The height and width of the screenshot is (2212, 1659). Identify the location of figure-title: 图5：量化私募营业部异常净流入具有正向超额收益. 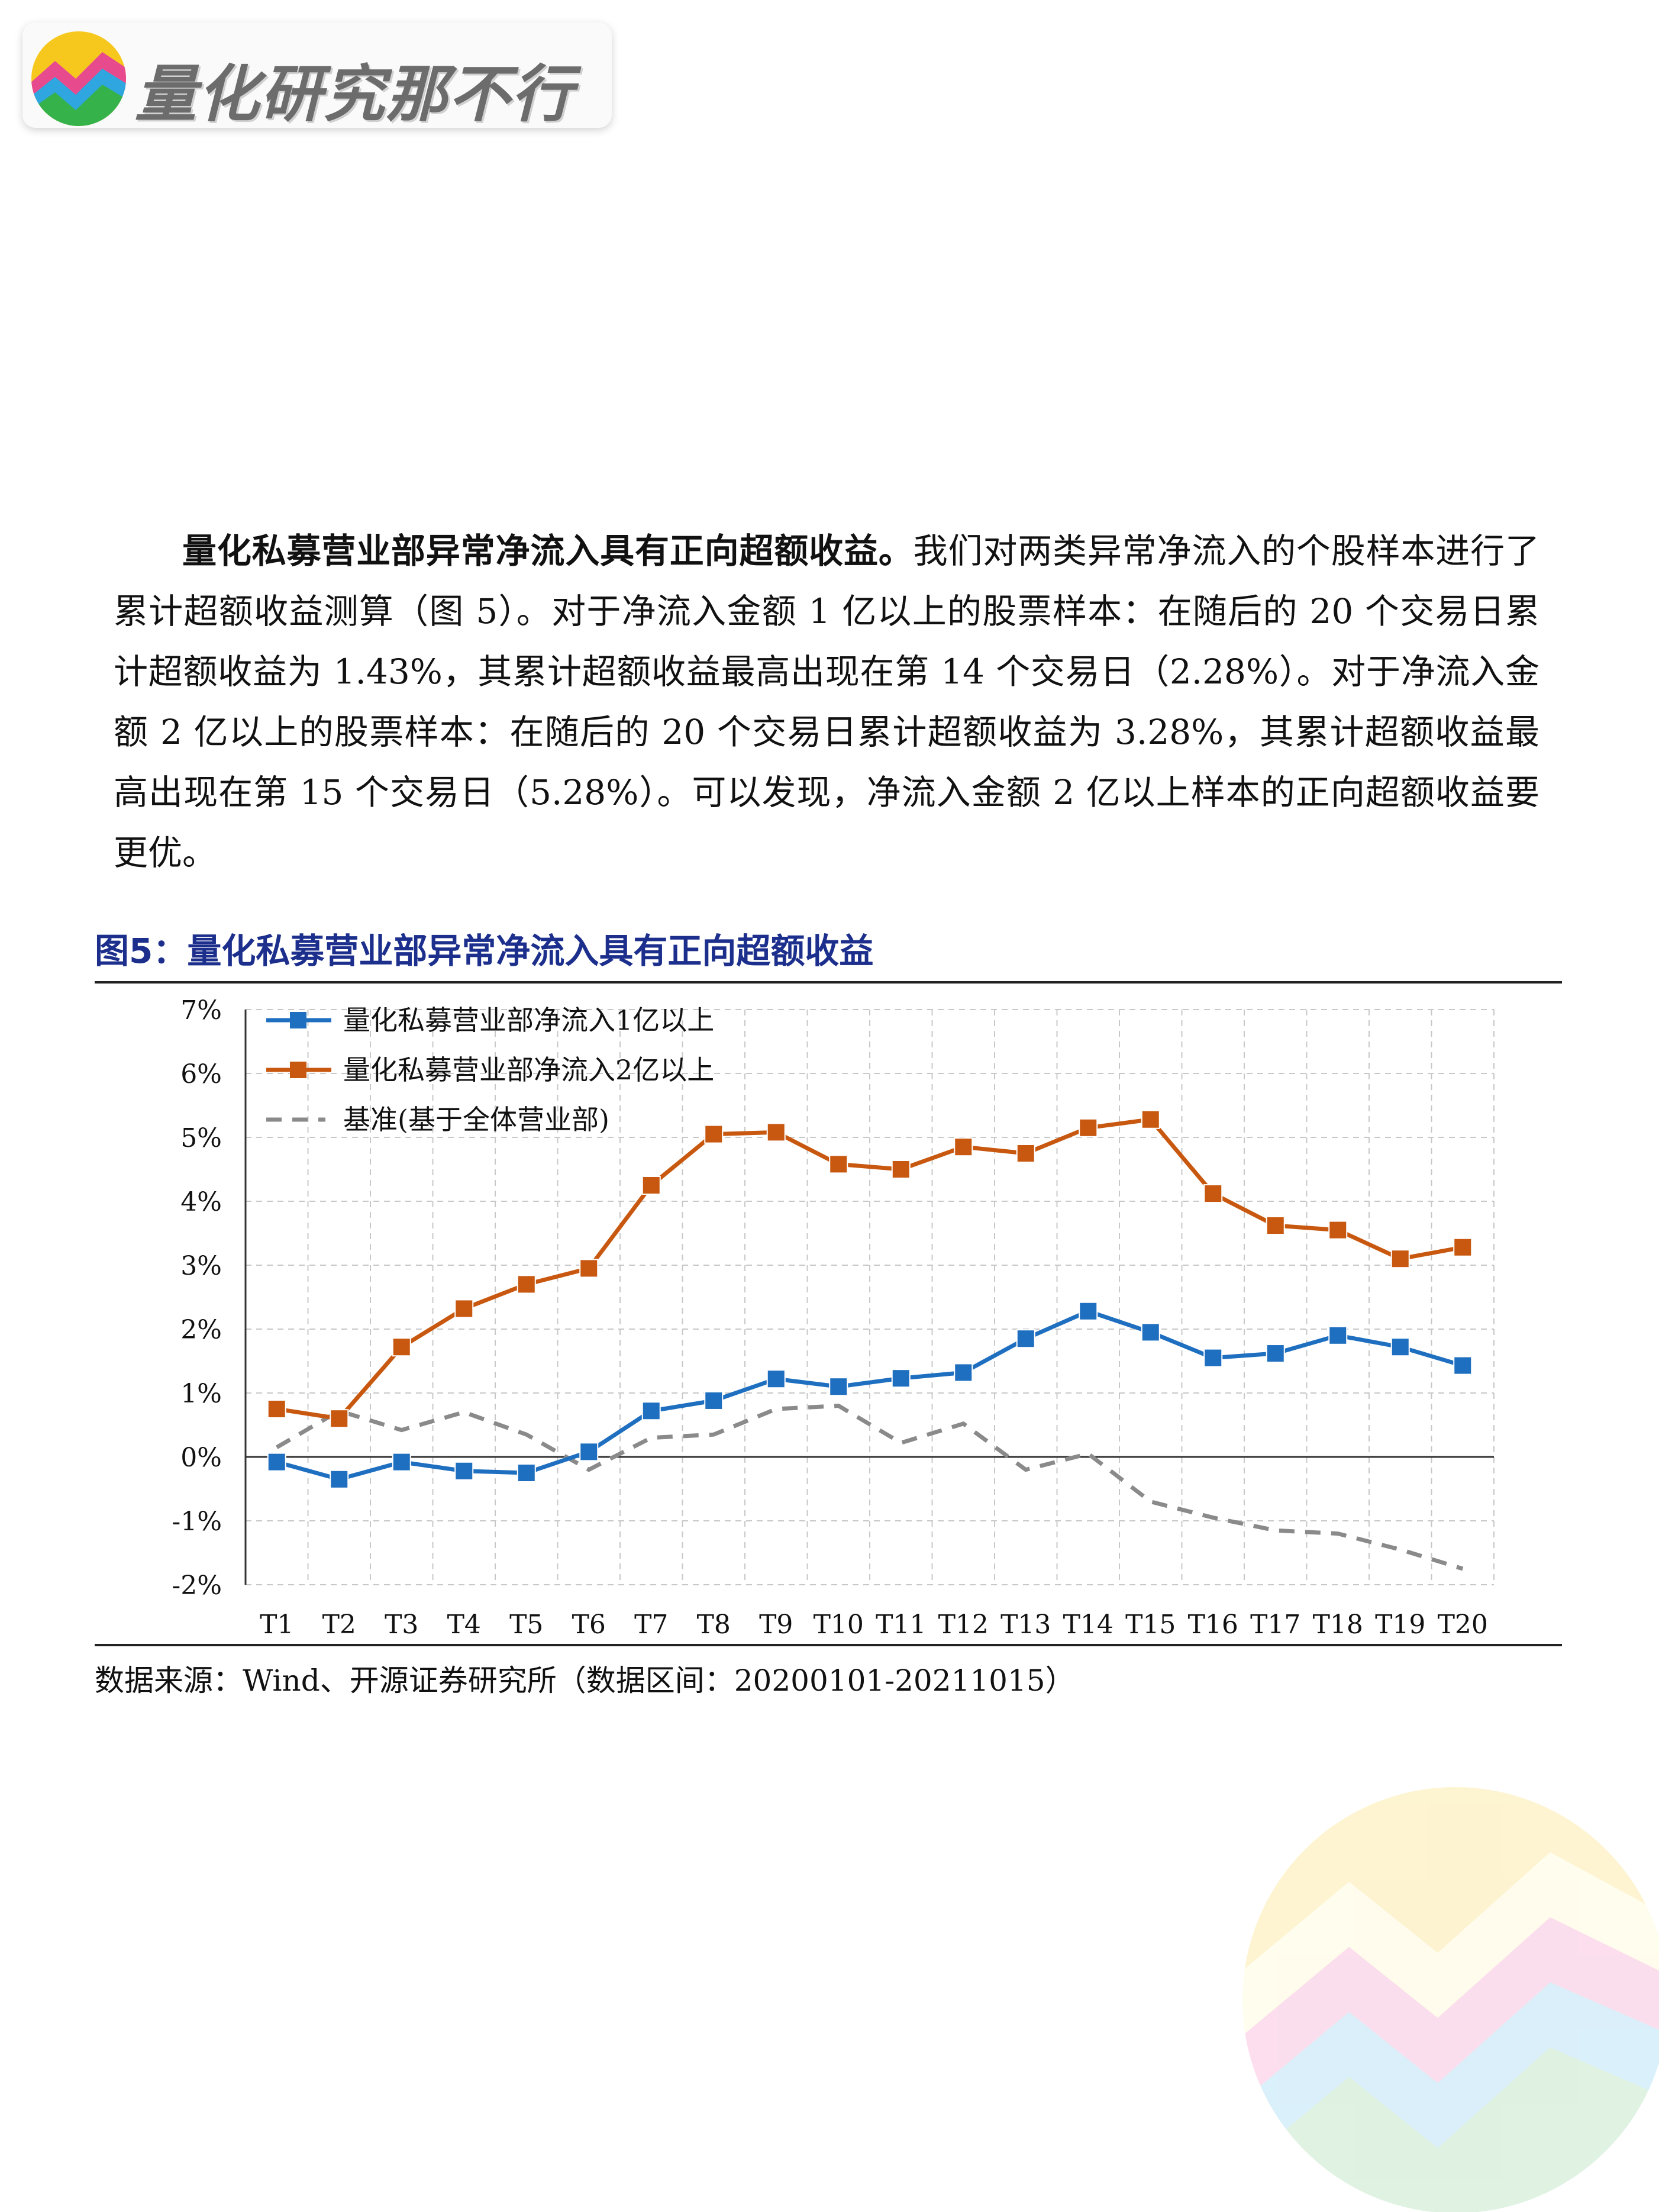
(484, 951).